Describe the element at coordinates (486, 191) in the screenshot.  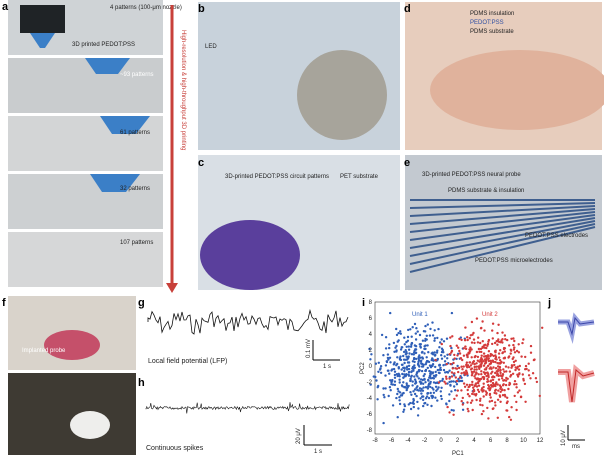
I see `annotation: PDMS substrate & insulation` at that location.